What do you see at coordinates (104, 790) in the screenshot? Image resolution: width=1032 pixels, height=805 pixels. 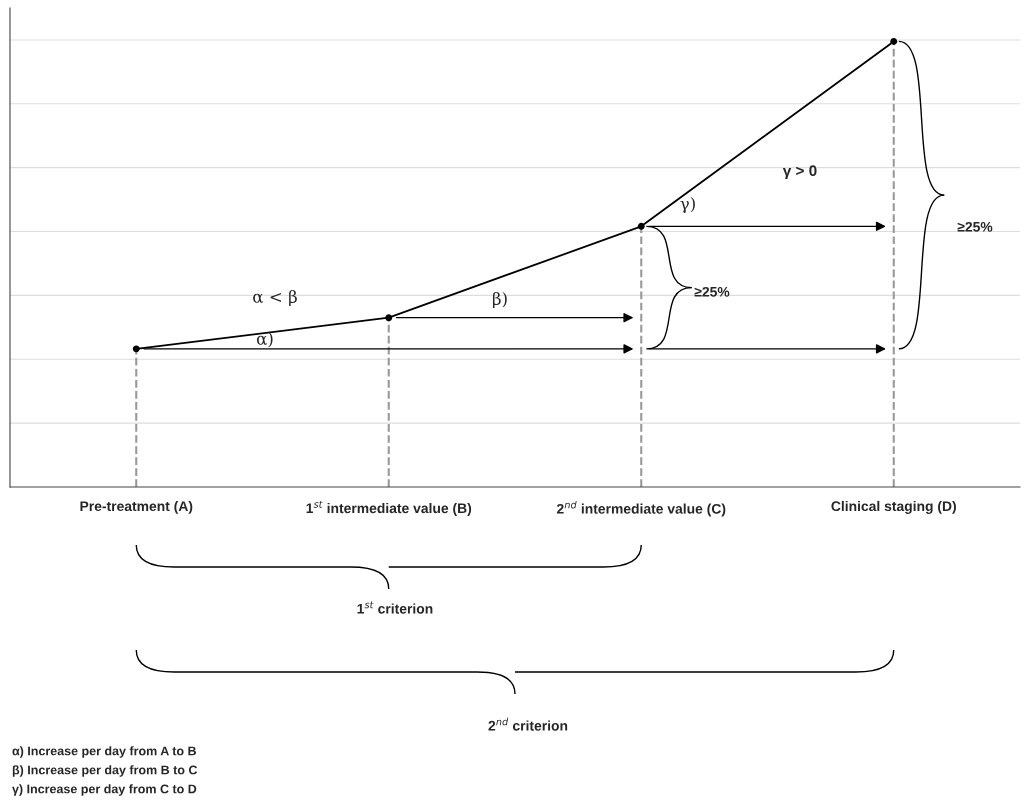 I see `text: γ) Increase per day from C to D` at bounding box center [104, 790].